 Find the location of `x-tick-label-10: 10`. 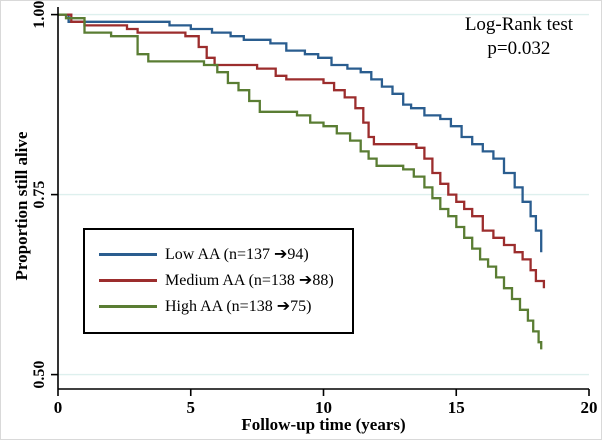

x-tick-label-10: 10 is located at coordinates (323, 407).